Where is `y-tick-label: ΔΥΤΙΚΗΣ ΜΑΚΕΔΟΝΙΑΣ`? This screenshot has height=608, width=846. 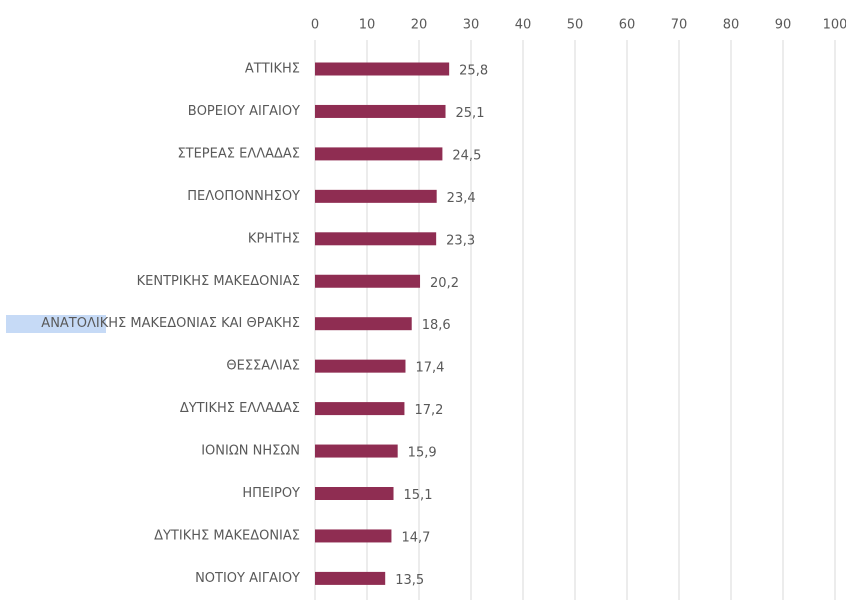 y-tick-label: ΔΥΤΙΚΗΣ ΜΑΚΕΔΟΝΙΑΣ is located at coordinates (227, 535).